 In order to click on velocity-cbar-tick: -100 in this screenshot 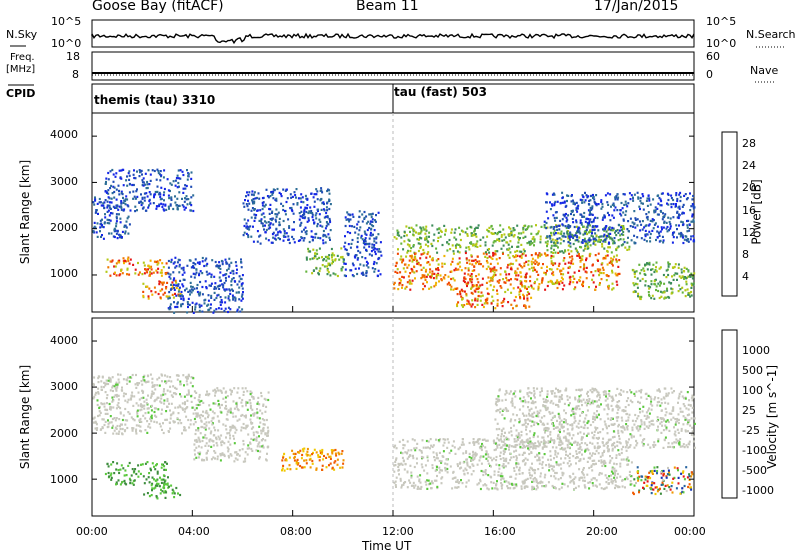, I will do `click(754, 450)`.